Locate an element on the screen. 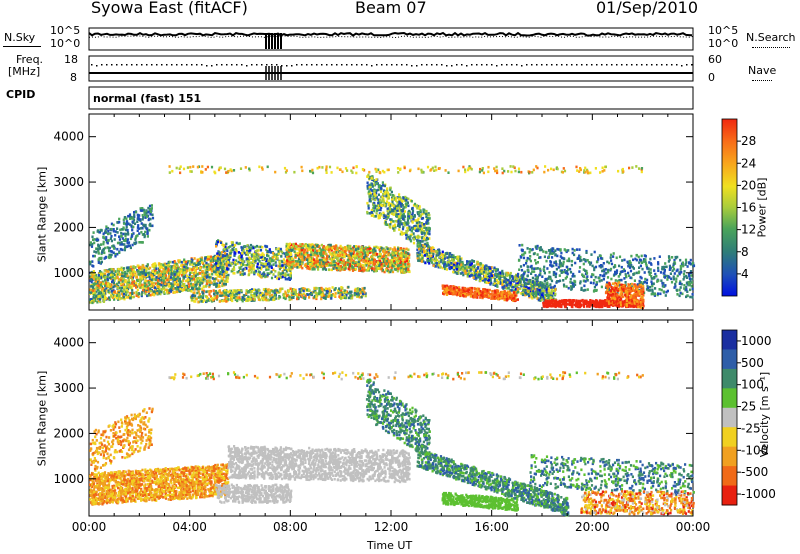 The width and height of the screenshot is (800, 554). freq-dots is located at coordinates (392, 65).